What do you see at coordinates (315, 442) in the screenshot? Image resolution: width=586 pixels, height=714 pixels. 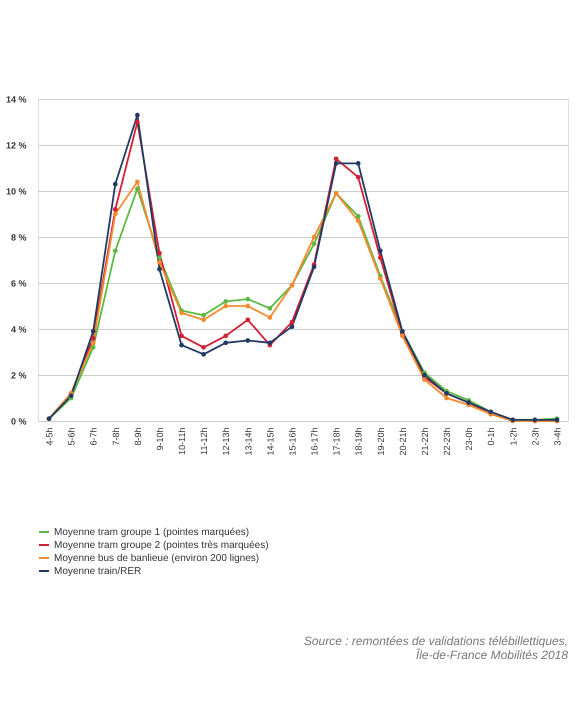 I see `x-tick-label: 16-17h` at bounding box center [315, 442].